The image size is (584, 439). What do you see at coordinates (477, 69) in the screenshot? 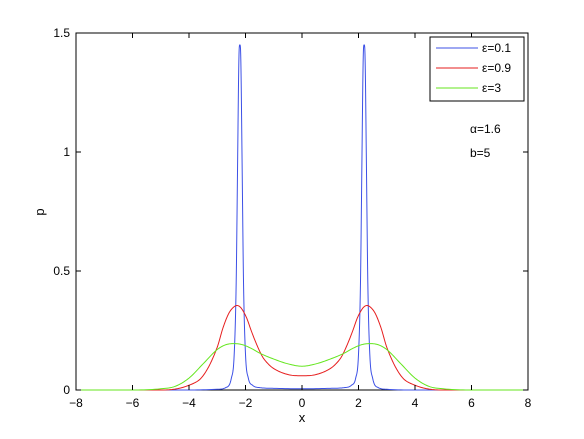
I see `legend: ε=0.1 ε=0.9 ε=3` at bounding box center [477, 69].